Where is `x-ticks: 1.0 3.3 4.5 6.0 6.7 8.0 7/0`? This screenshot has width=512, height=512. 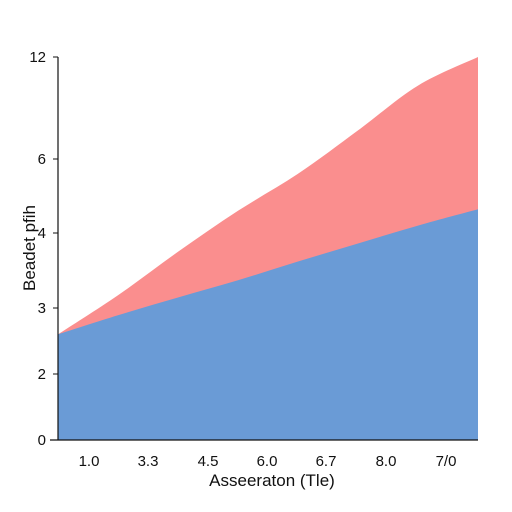
x-ticks: 1.0 3.3 4.5 6.0 6.7 8.0 7/0 is located at coordinates (268, 461).